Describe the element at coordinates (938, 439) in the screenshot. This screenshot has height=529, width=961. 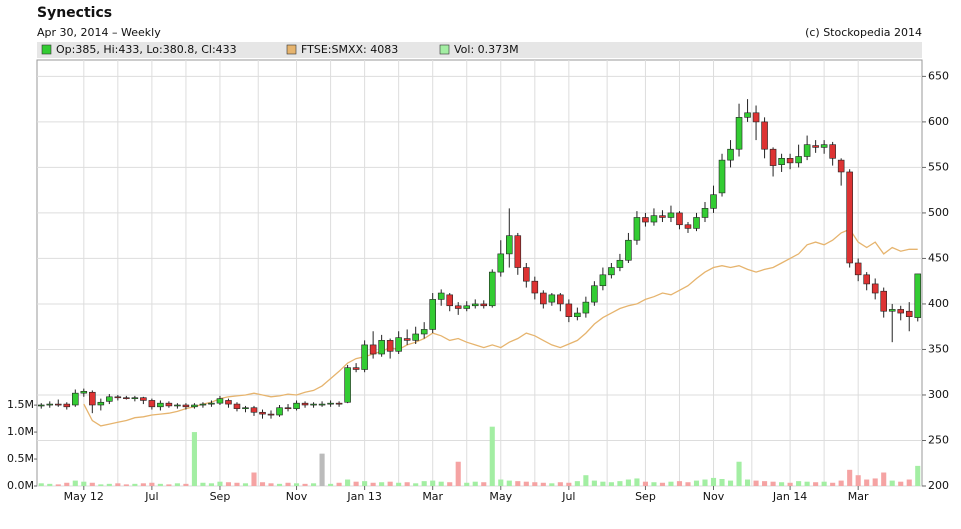
I see `y-tick-label: 250` at that location.